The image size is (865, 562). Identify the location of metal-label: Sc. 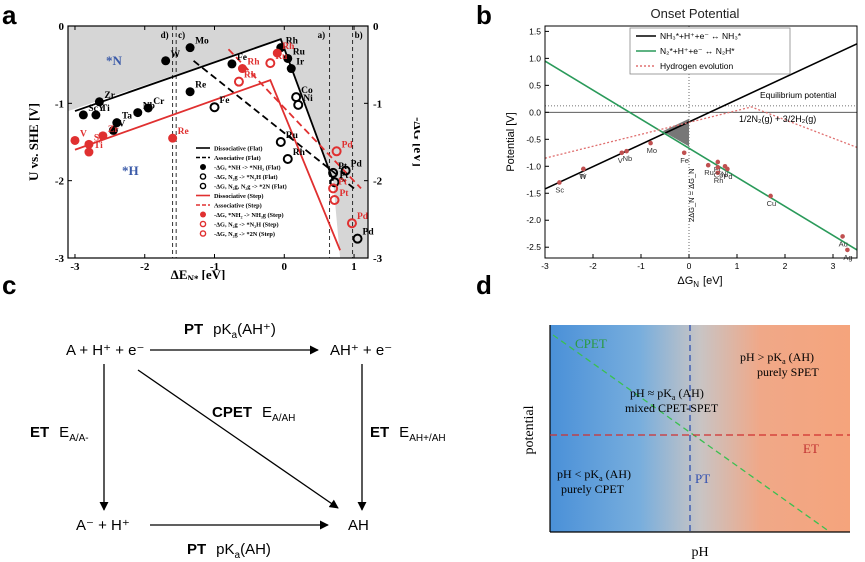
(559, 189).